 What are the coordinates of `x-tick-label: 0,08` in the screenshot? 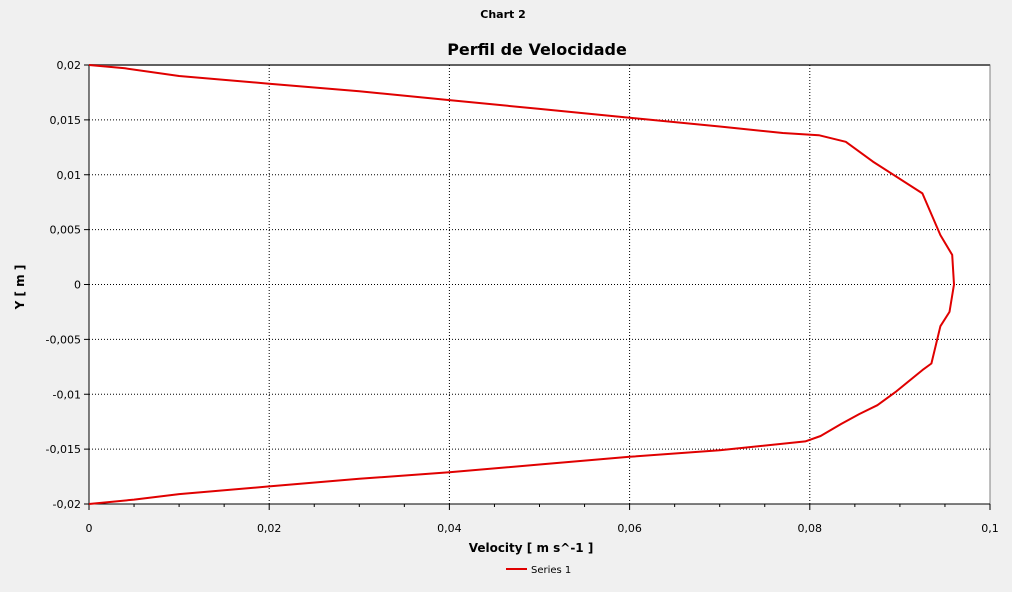 It's located at (810, 528).